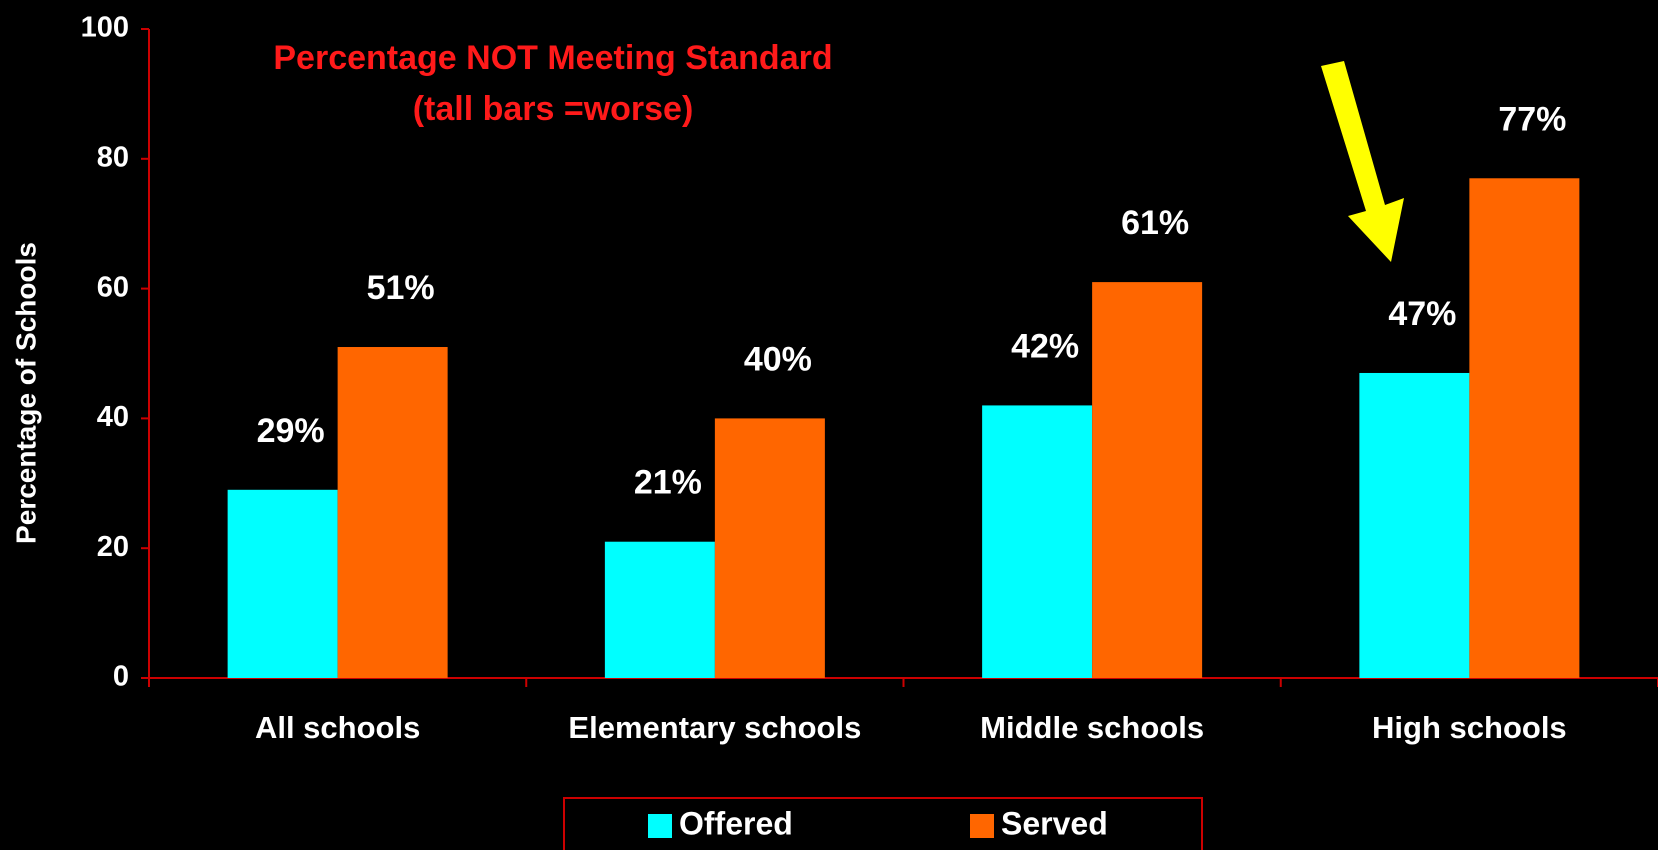 The image size is (1658, 850). Describe the element at coordinates (552, 58) in the screenshot. I see `chart-title: Percentage NOT Meeting Standard` at that location.